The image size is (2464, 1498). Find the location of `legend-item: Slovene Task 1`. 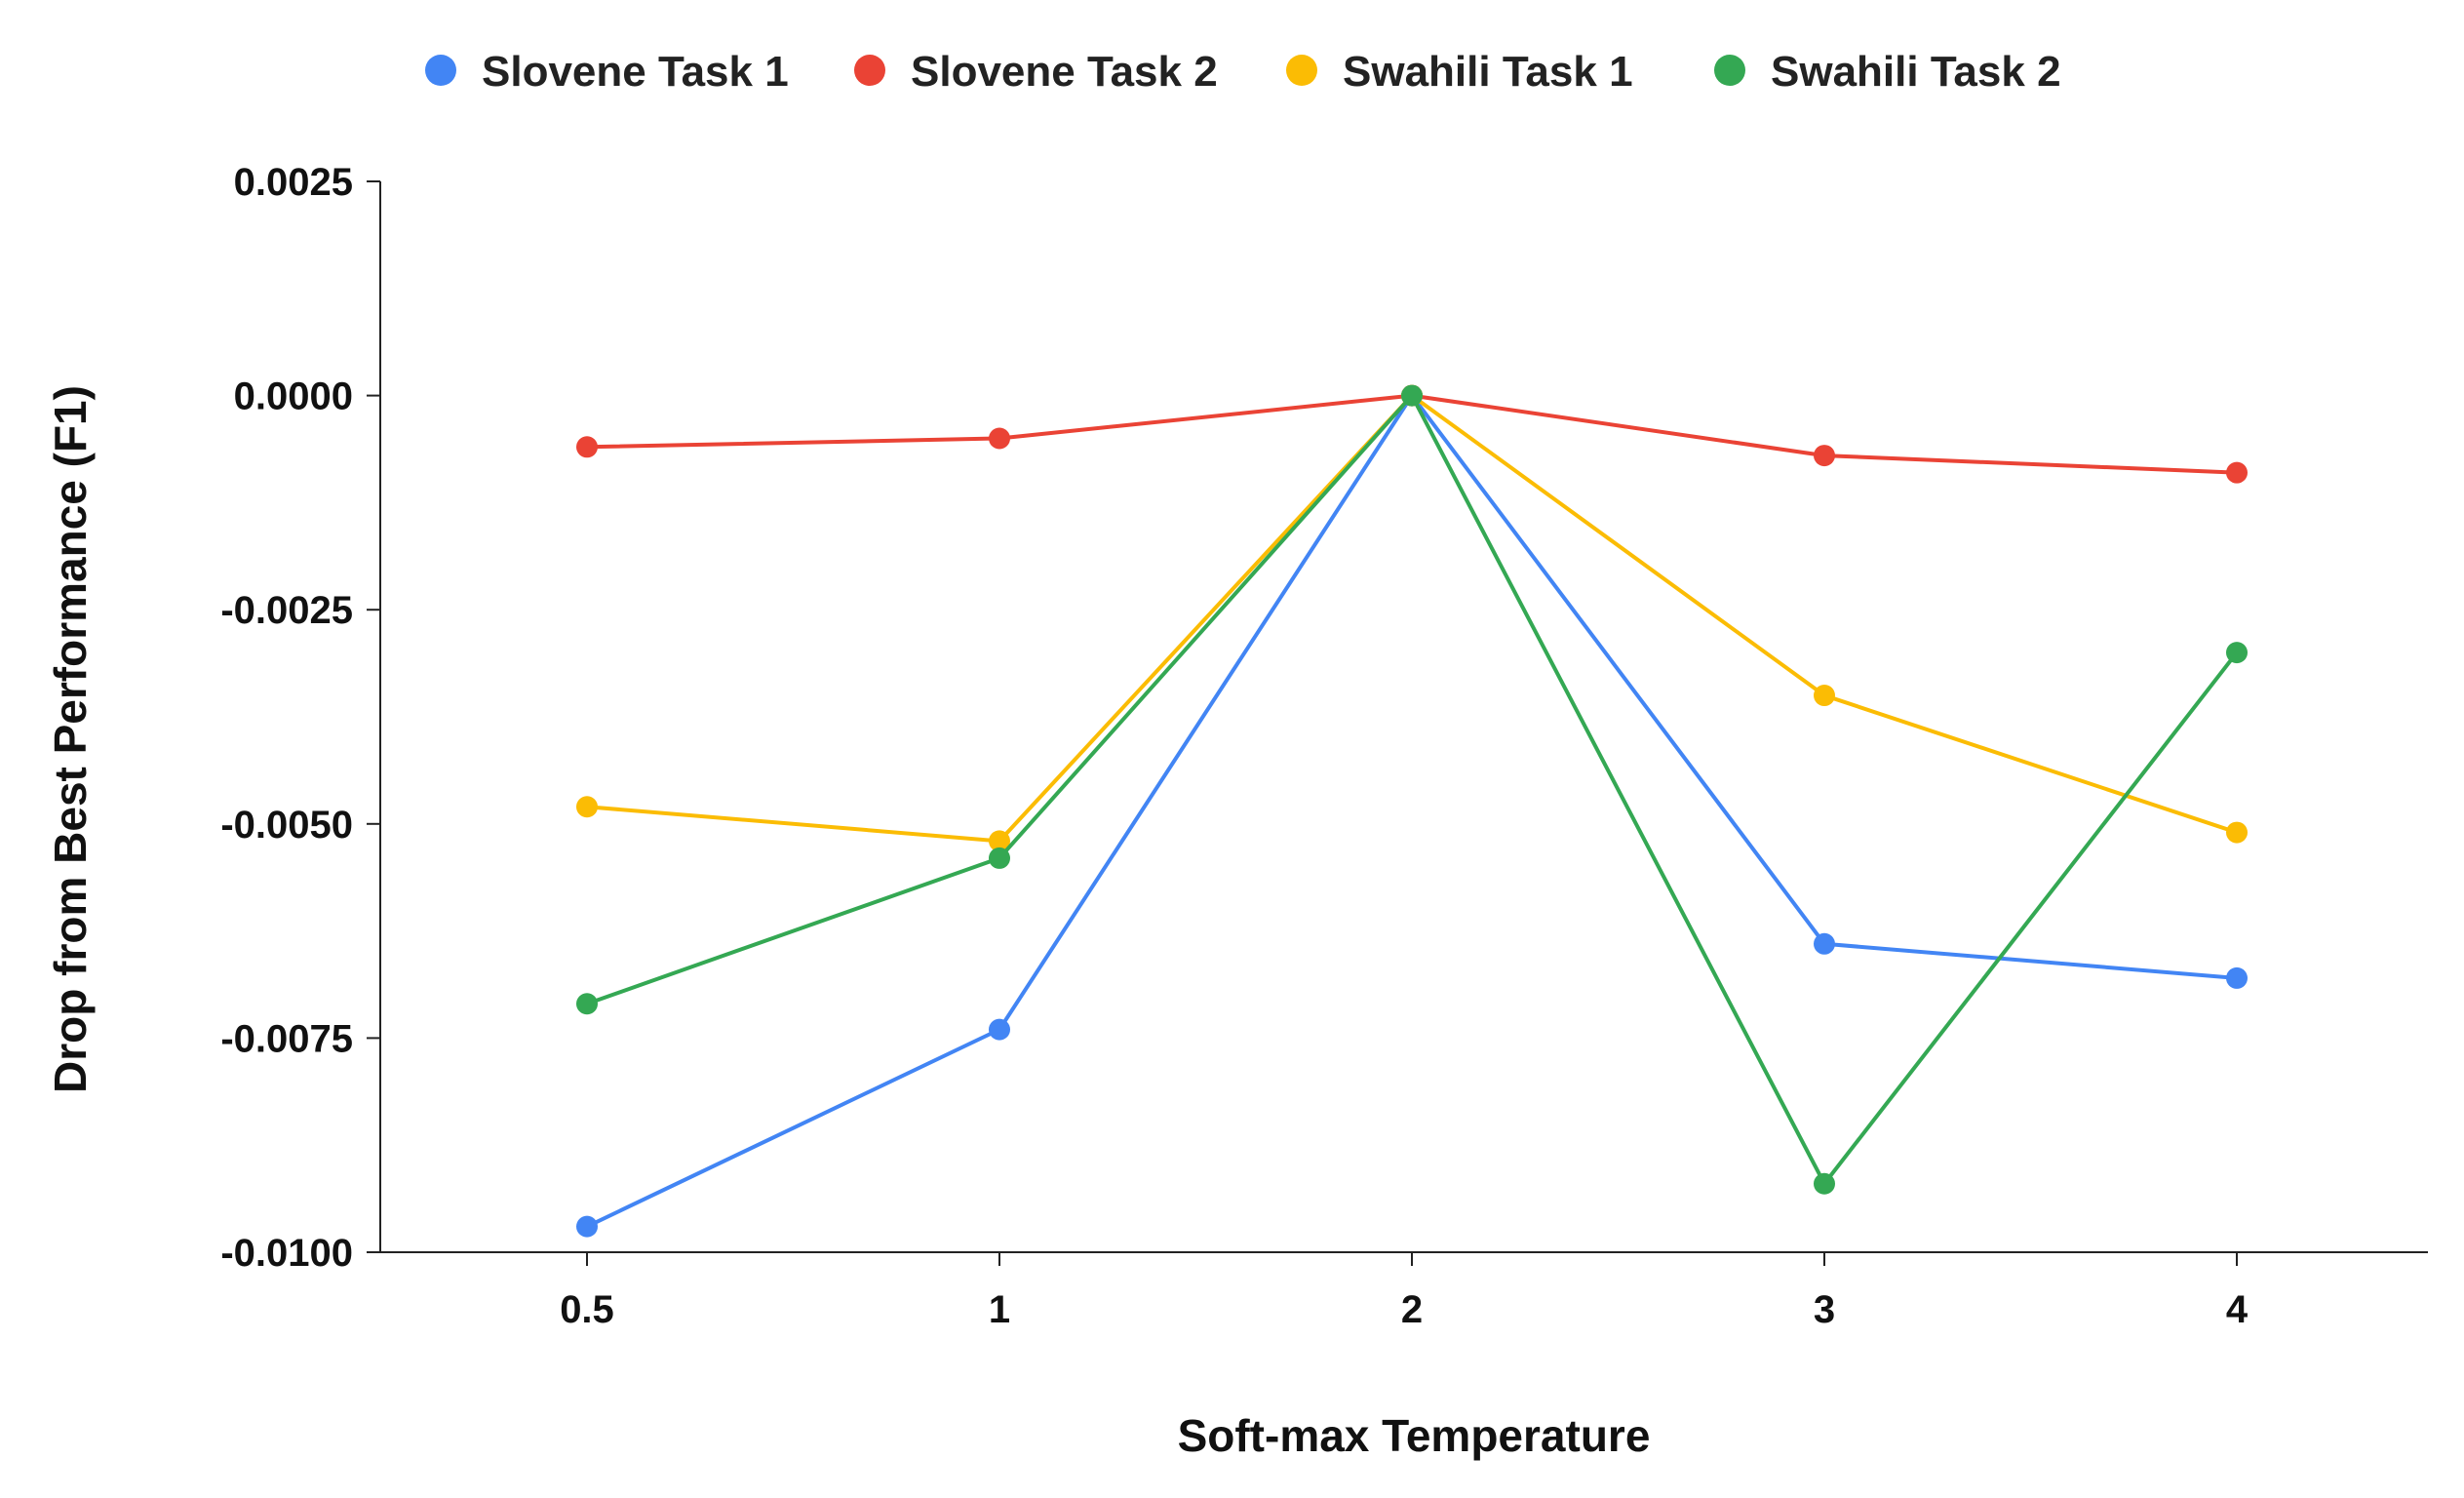

legend-item: Slovene Task 1 is located at coordinates (607, 72).